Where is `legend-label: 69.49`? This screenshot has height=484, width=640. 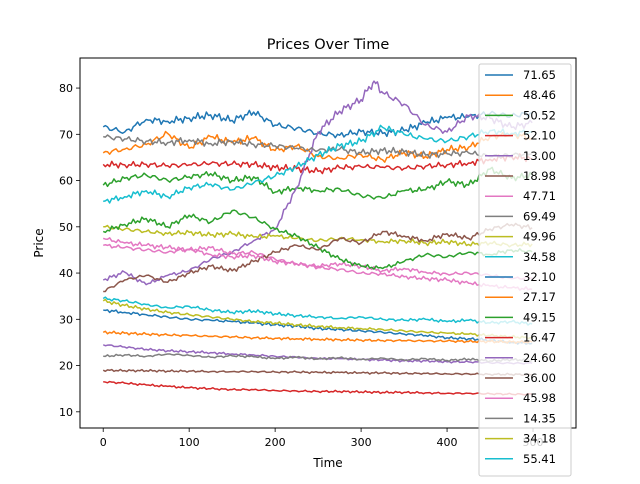 legend-label: 69.49 is located at coordinates (539, 216).